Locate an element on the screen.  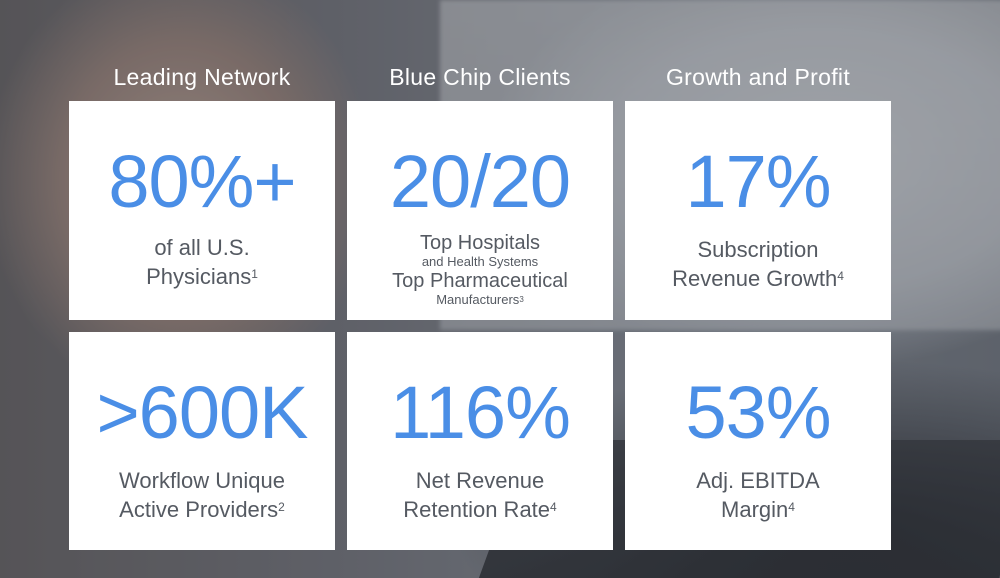
stat-label-line1: Adj. EBITDA is located at coordinates (758, 480).